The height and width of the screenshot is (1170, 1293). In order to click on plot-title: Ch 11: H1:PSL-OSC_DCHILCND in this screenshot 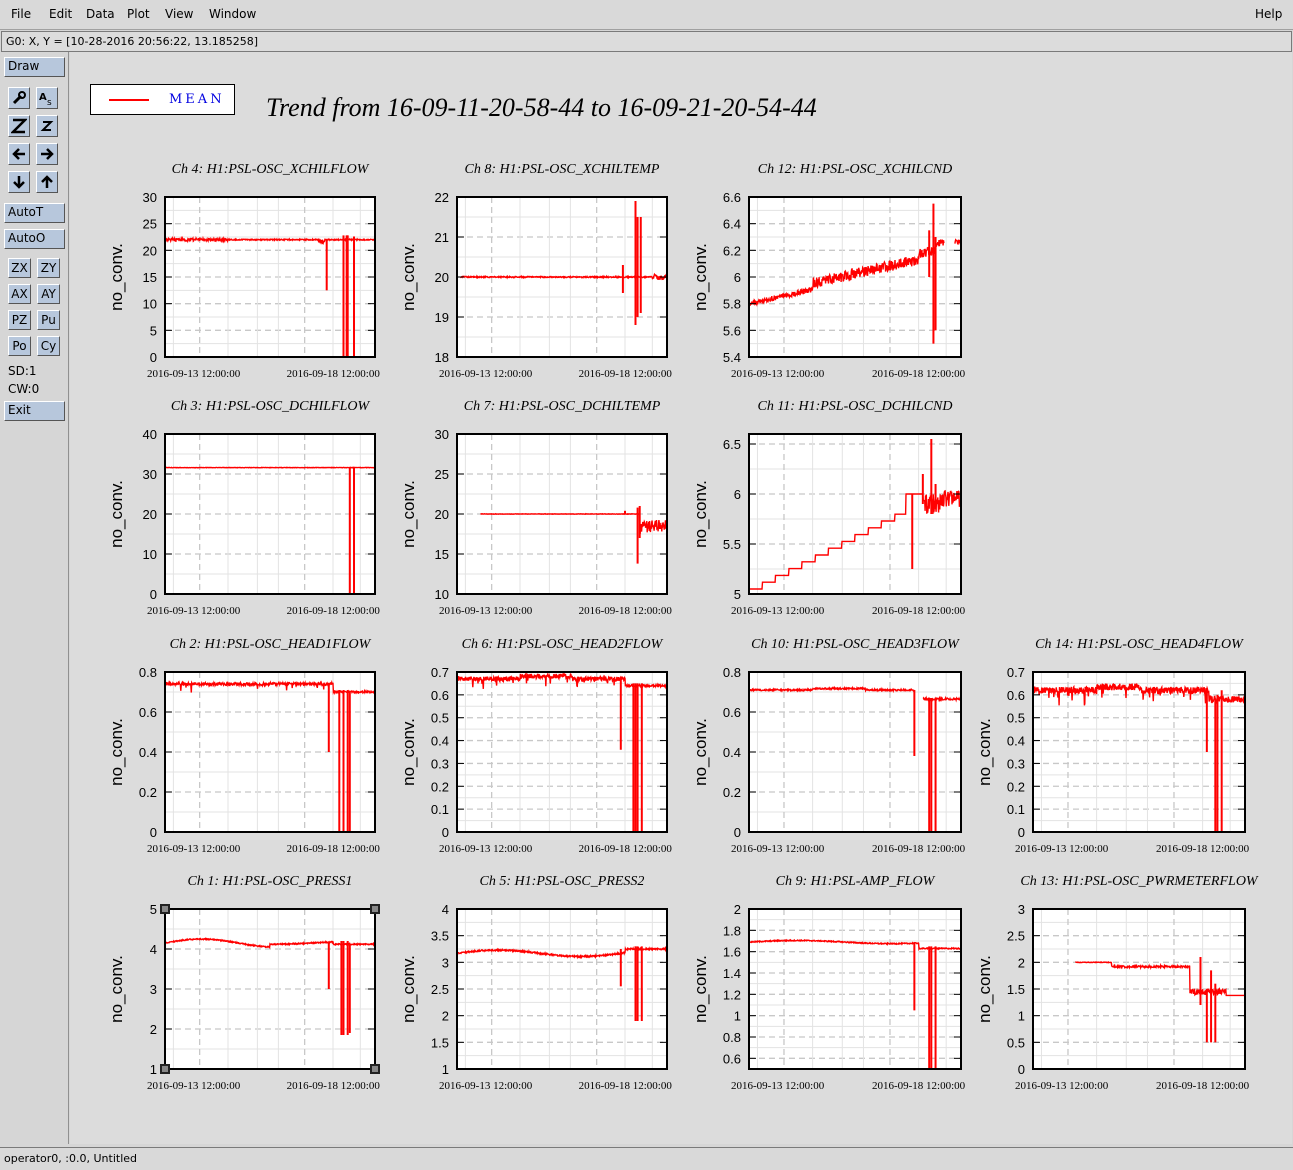, I will do `click(855, 406)`.